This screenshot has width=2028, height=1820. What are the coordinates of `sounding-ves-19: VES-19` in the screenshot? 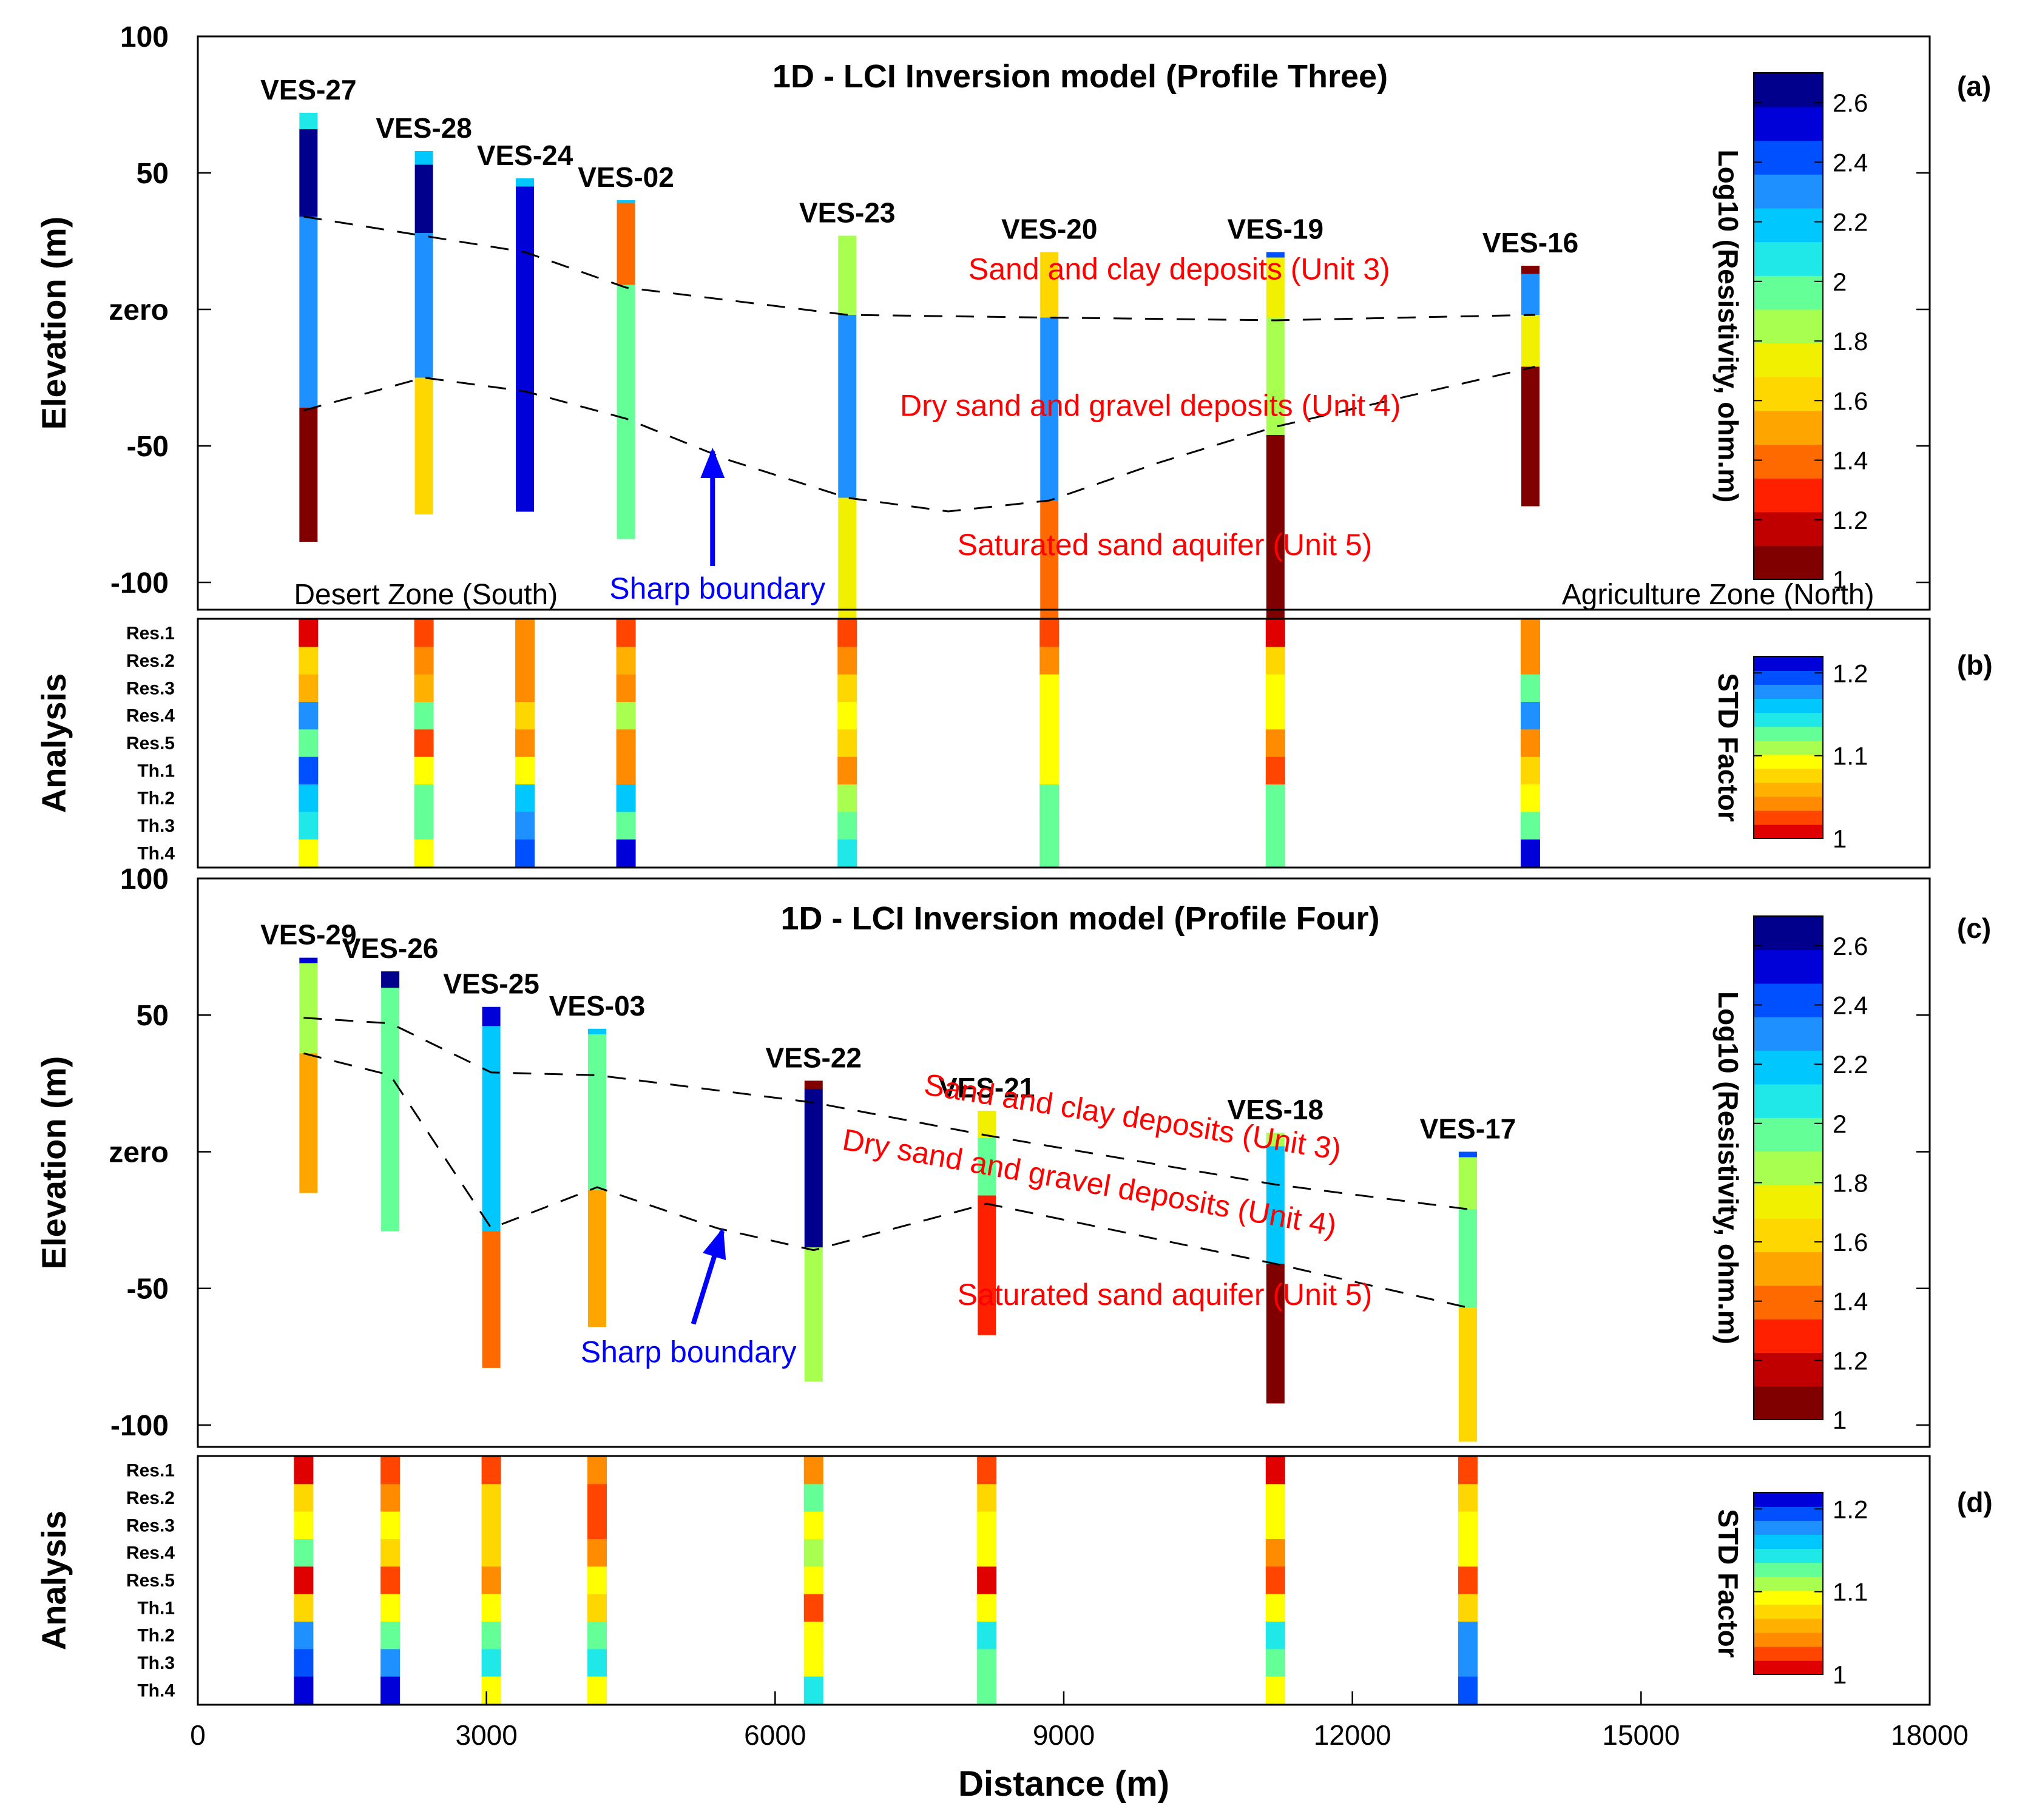 It's located at (1275, 423).